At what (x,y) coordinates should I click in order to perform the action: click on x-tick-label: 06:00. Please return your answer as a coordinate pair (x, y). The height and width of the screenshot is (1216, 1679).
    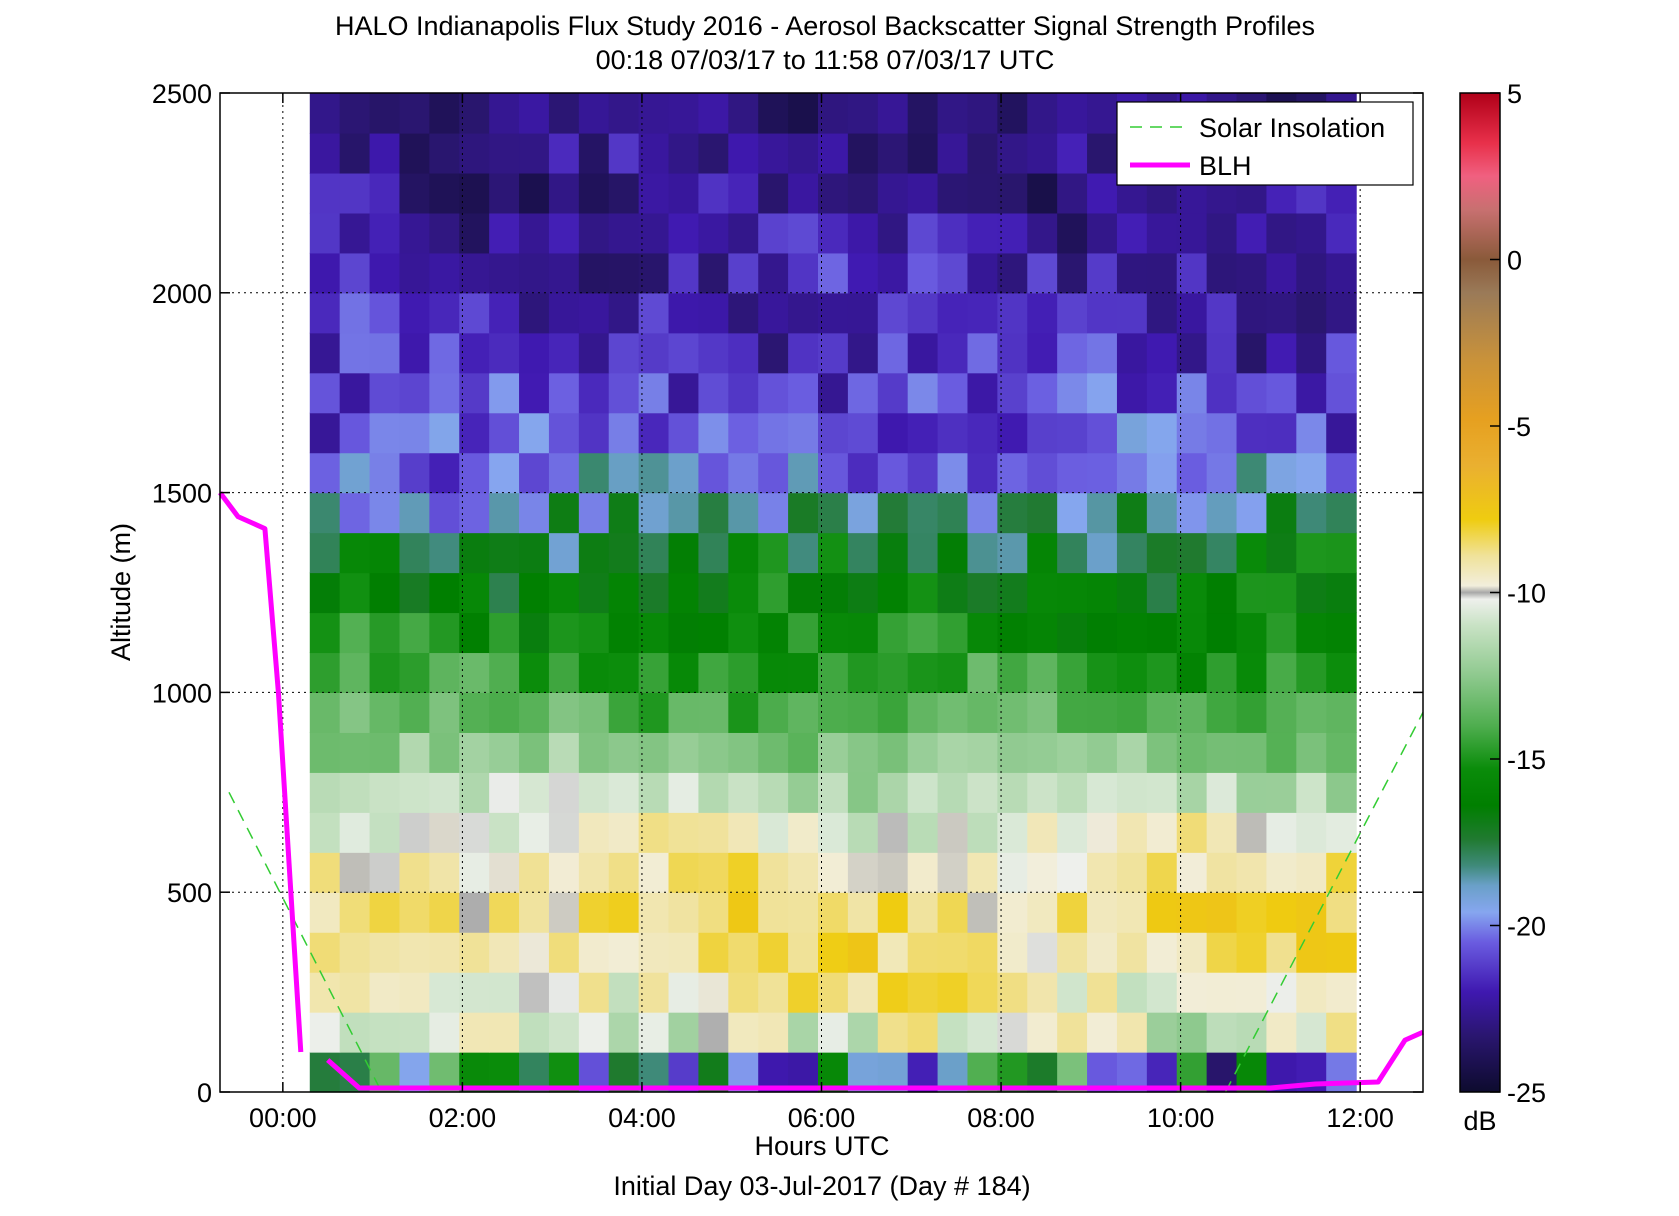
    Looking at the image, I should click on (822, 1118).